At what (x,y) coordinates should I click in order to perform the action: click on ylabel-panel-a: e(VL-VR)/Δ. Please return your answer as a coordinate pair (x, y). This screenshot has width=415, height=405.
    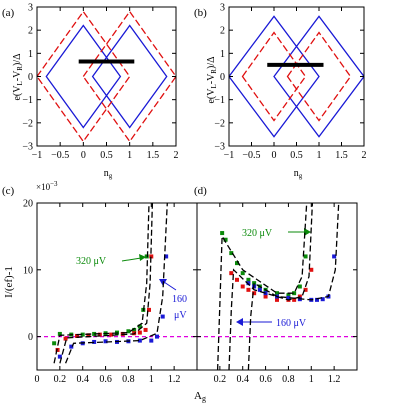
    Looking at the image, I should click on (18, 77).